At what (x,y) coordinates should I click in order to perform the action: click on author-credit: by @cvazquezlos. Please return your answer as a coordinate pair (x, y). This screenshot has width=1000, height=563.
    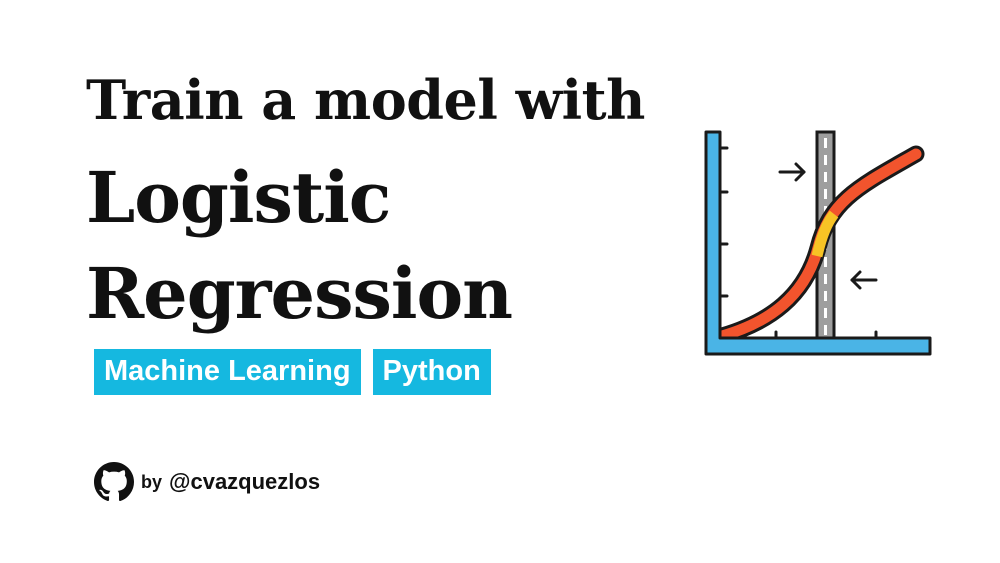
    Looking at the image, I should click on (207, 482).